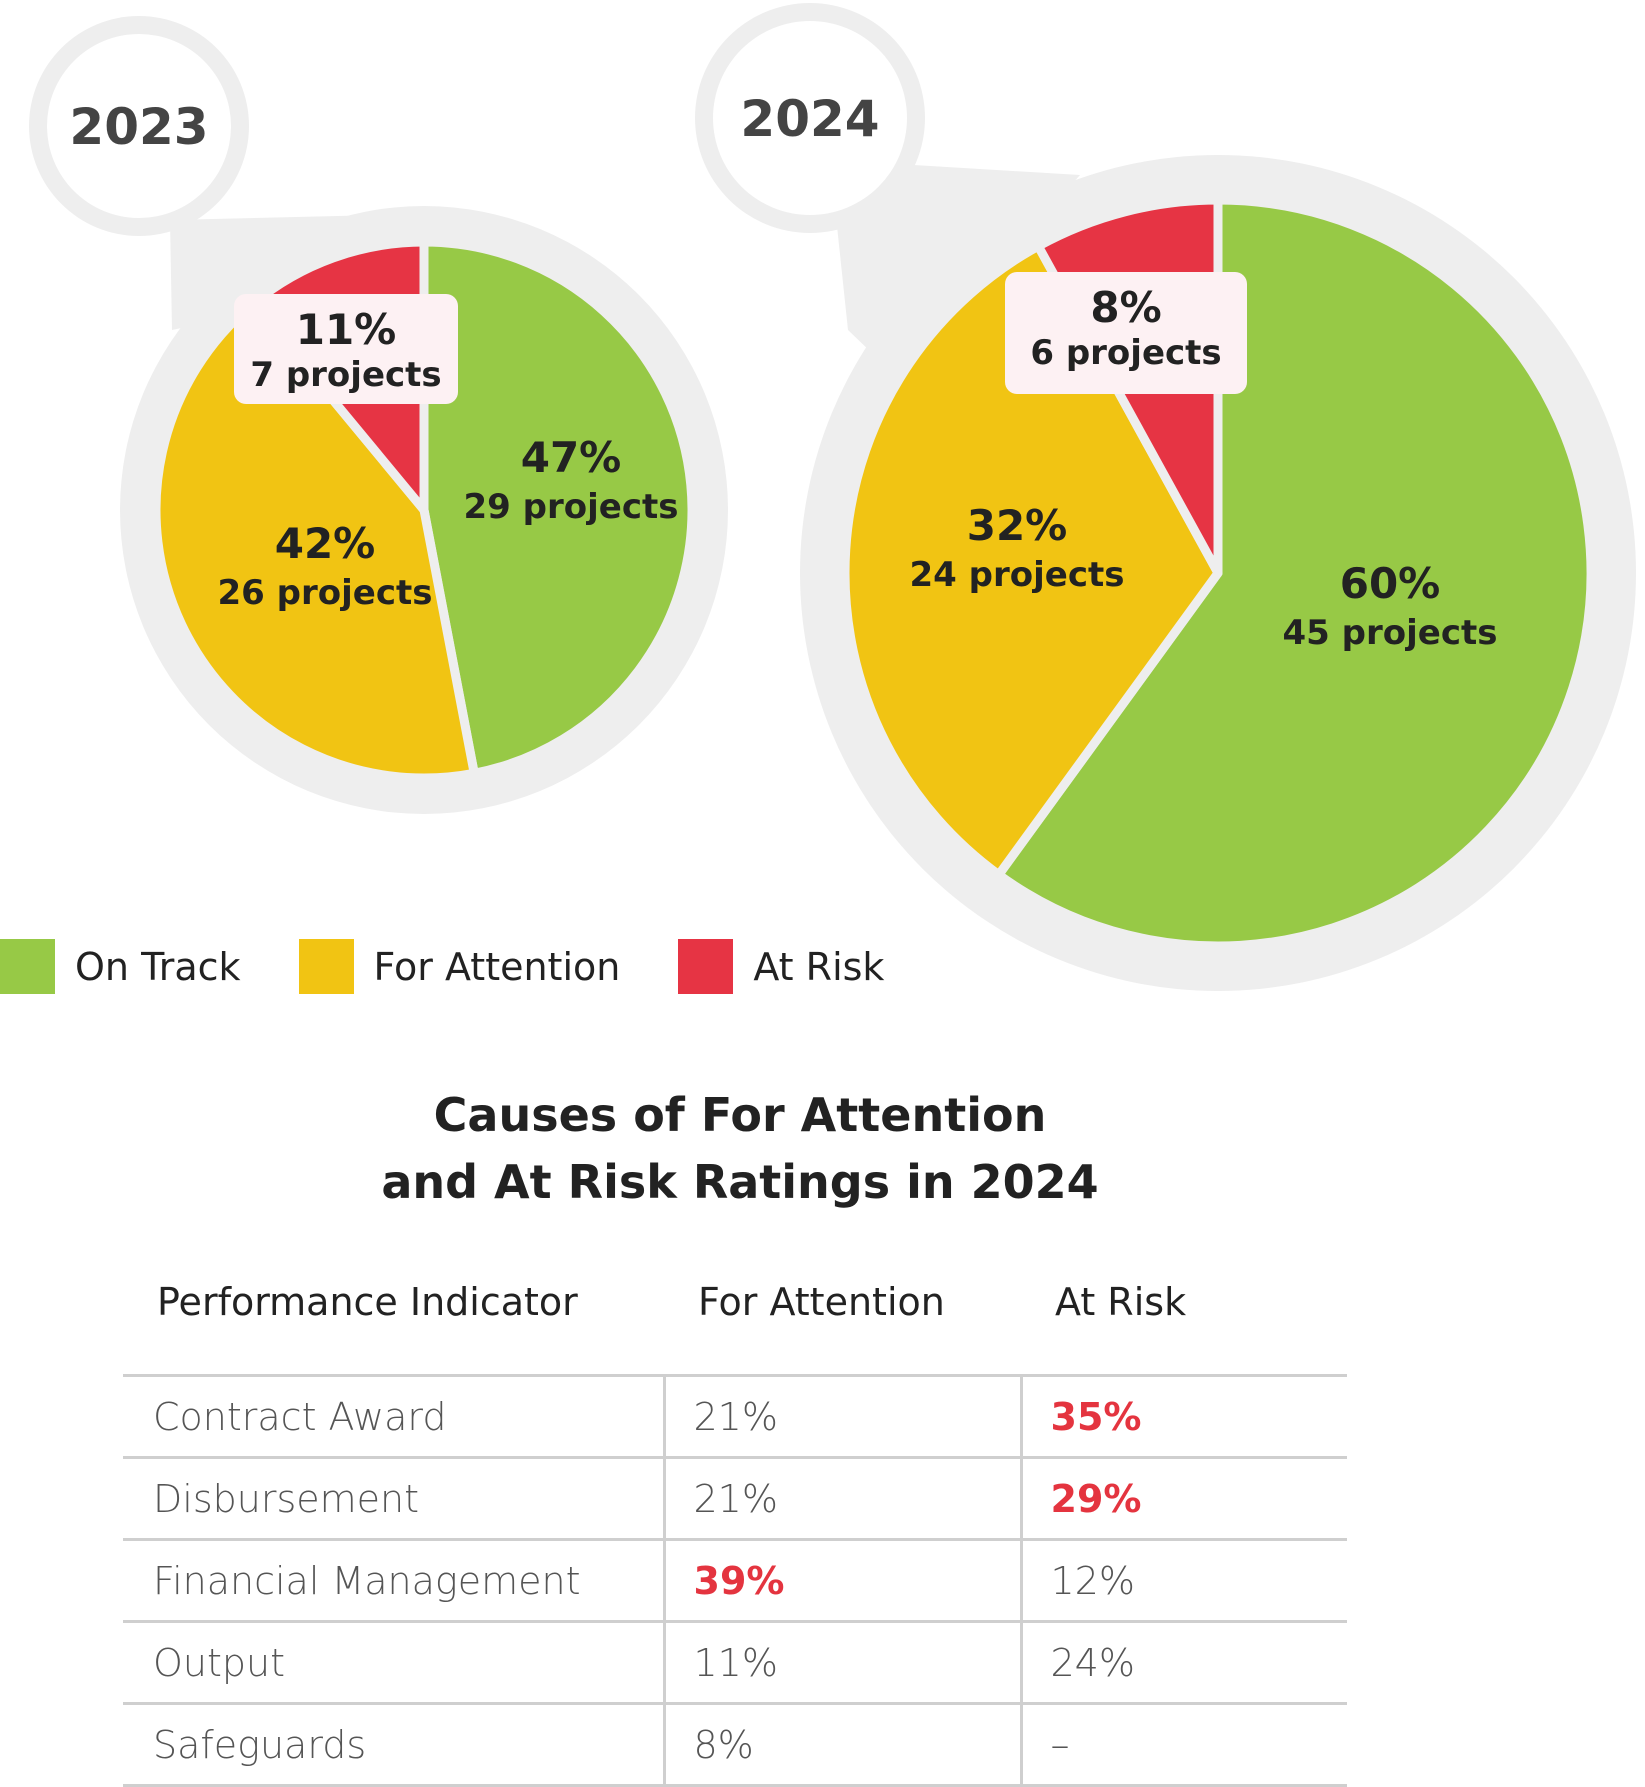 Image resolution: width=1645 pixels, height=1787 pixels. I want to click on table-row: Disbursement 21% 29%, so click(735, 1499).